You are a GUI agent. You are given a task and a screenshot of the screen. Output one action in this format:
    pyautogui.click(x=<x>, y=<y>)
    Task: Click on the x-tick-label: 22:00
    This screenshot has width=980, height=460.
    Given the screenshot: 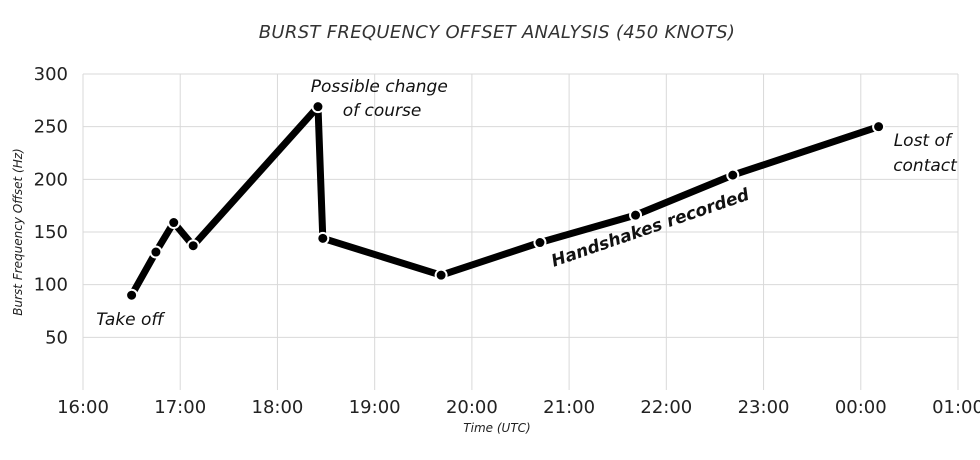 What is the action you would take?
    pyautogui.click(x=666, y=407)
    